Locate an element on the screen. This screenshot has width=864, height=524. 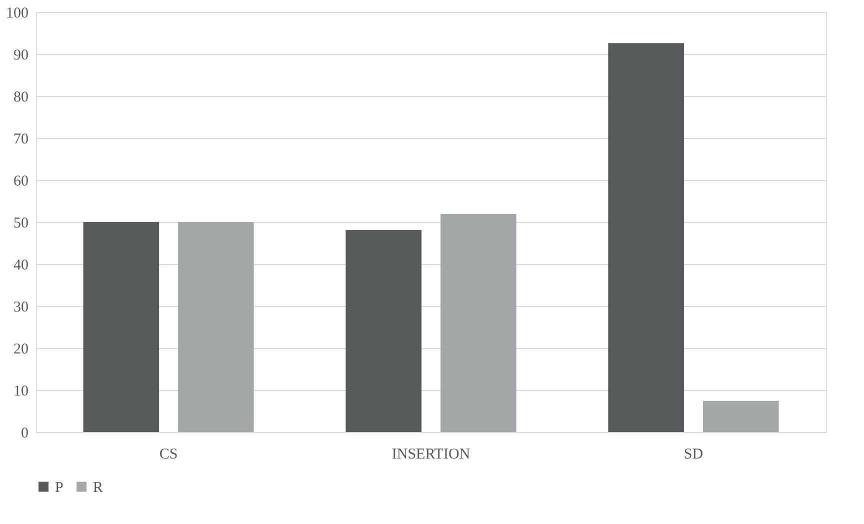
y-tick-label: 100 is located at coordinates (17, 14).